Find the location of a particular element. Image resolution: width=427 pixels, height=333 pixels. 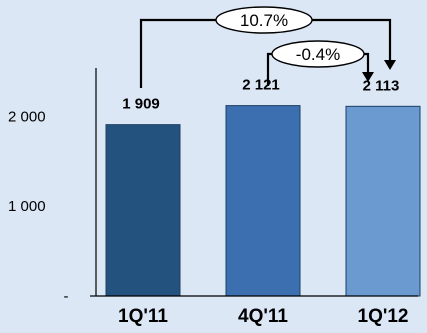

category-label-1: 4Q'11 is located at coordinates (263, 316).